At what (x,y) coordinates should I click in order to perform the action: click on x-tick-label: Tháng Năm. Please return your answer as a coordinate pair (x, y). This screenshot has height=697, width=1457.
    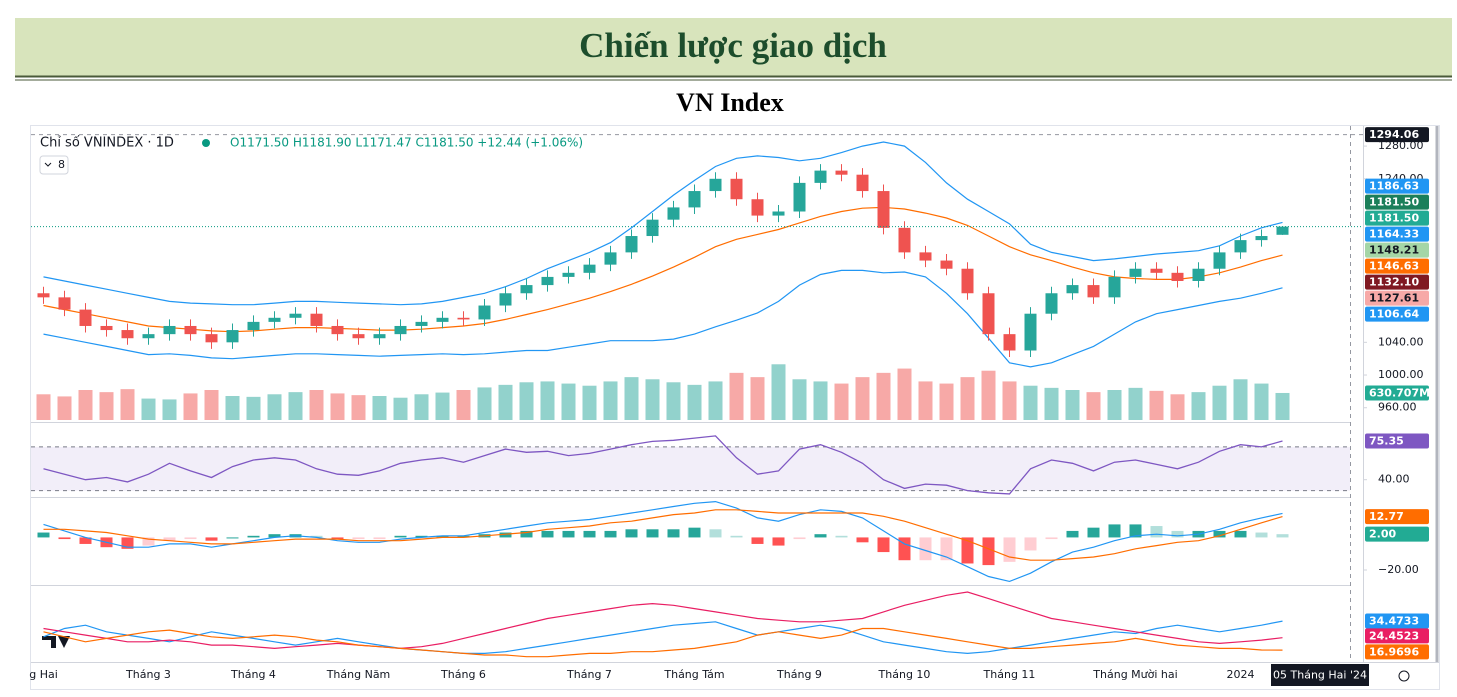
    Looking at the image, I should click on (358, 674).